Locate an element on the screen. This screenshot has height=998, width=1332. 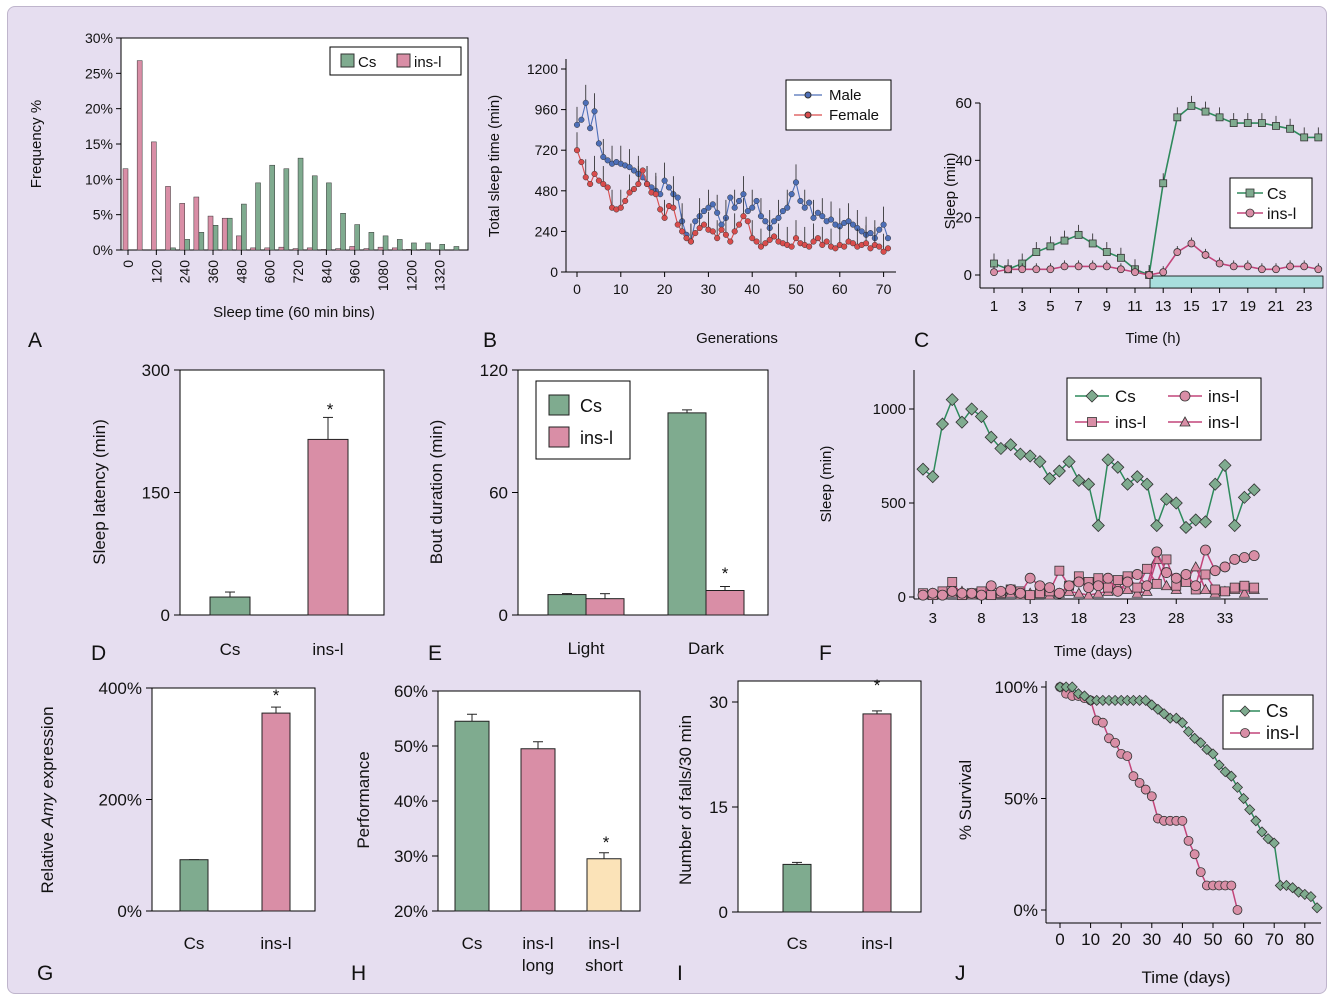
panel-letter: C is located at coordinates (921, 340).